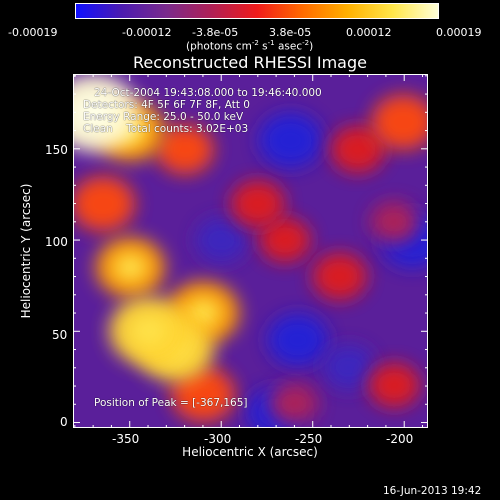 Image resolution: width=500 pixels, height=500 pixels. Describe the element at coordinates (257, 11) in the screenshot. I see `colorbar` at that location.